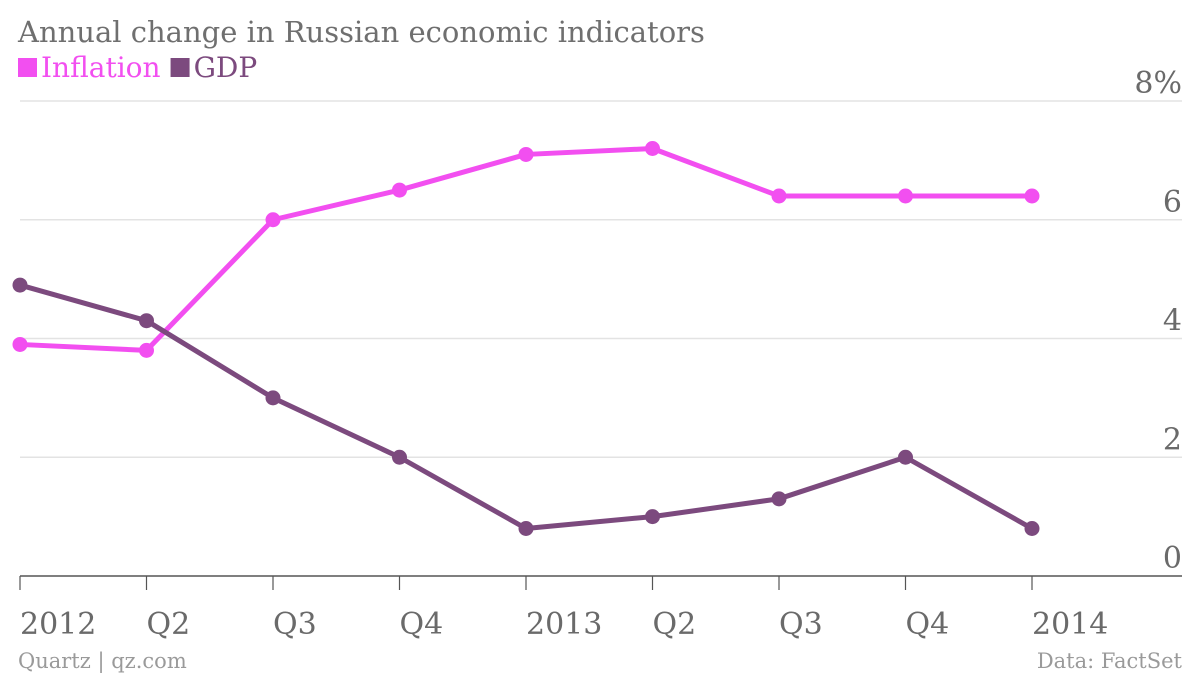 The image size is (1200, 676). What do you see at coordinates (58, 624) in the screenshot?
I see `x-tick-label: 2012` at bounding box center [58, 624].